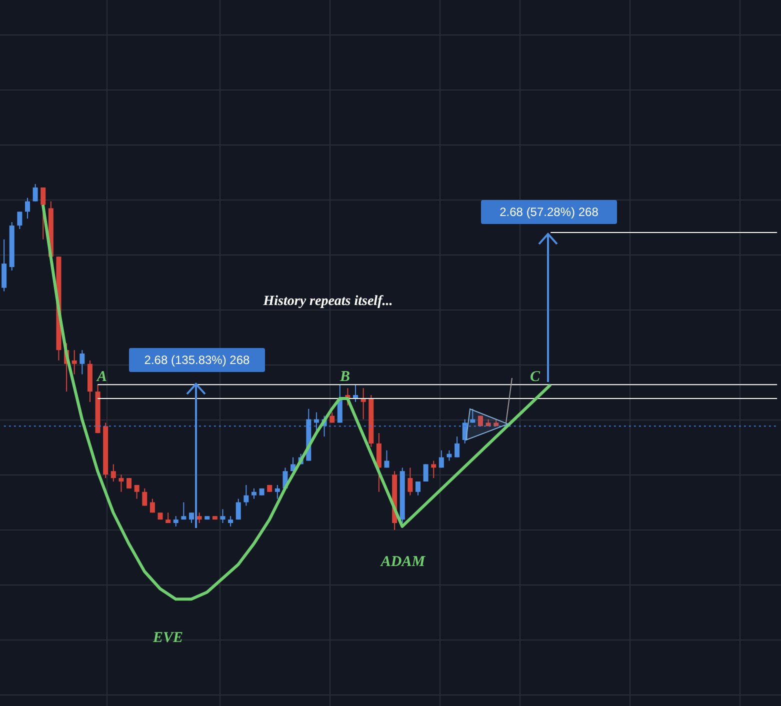 The width and height of the screenshot is (781, 706). I want to click on annotation: B, so click(344, 377).